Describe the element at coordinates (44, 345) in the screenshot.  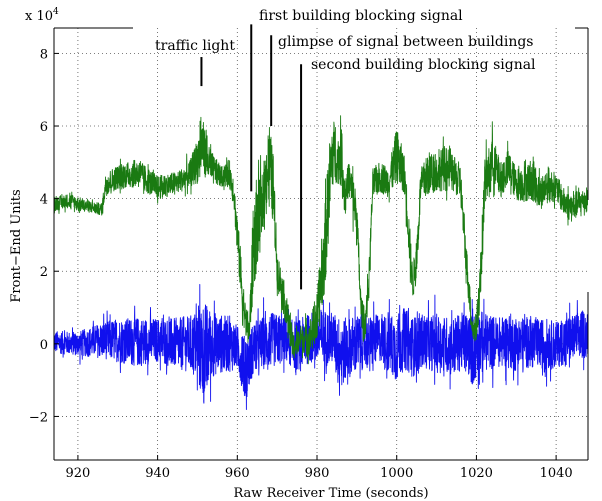
I see `y-tick-label: 0` at that location.